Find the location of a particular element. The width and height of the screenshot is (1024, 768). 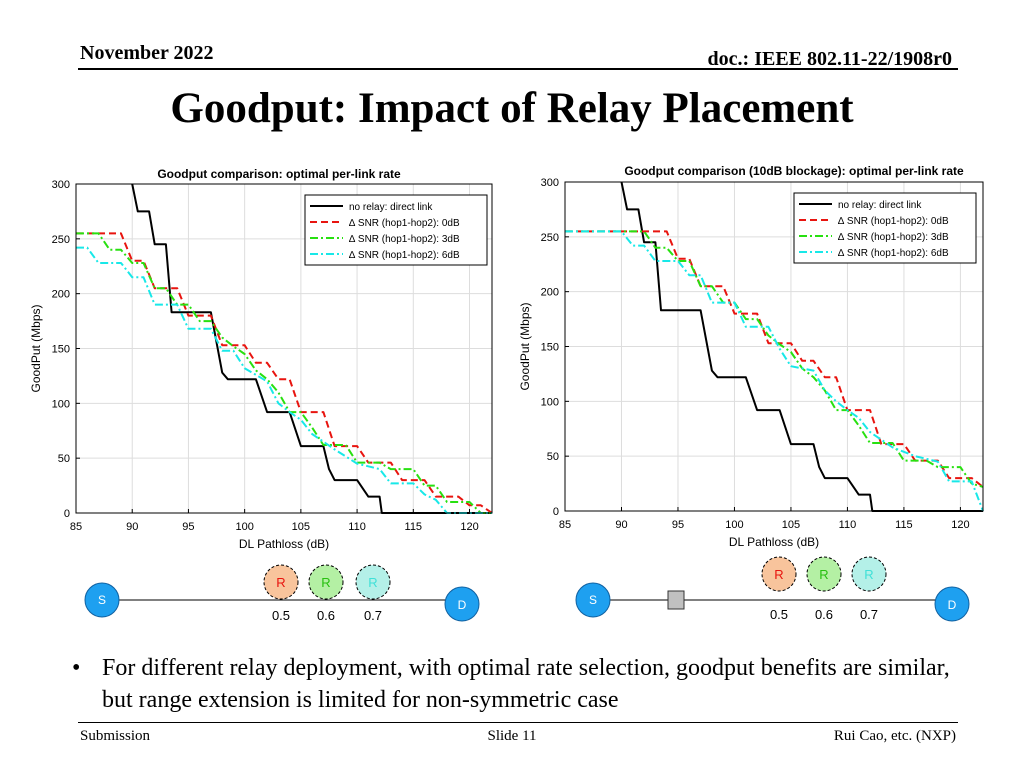

slide-title: Goodput: Impact of Relay Placement is located at coordinates (512, 108).